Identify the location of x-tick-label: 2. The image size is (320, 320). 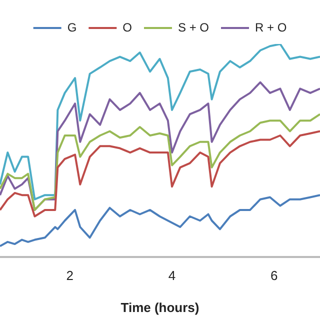
(70, 276).